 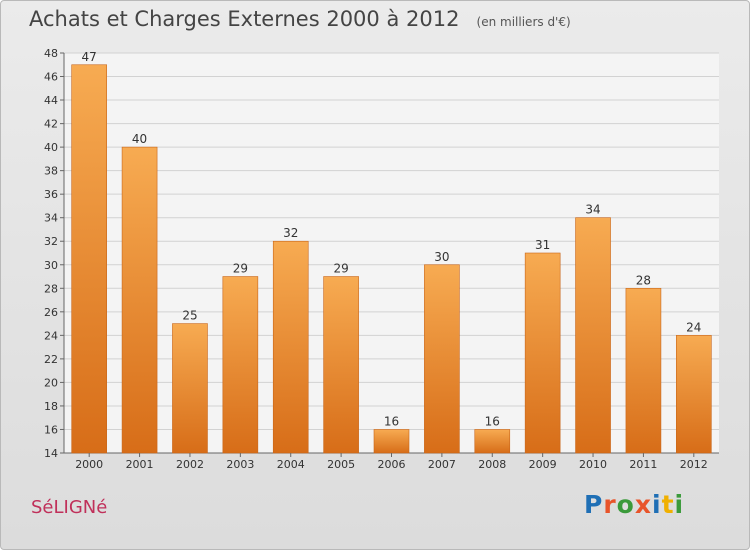 I want to click on value-label: 32, so click(x=290, y=233).